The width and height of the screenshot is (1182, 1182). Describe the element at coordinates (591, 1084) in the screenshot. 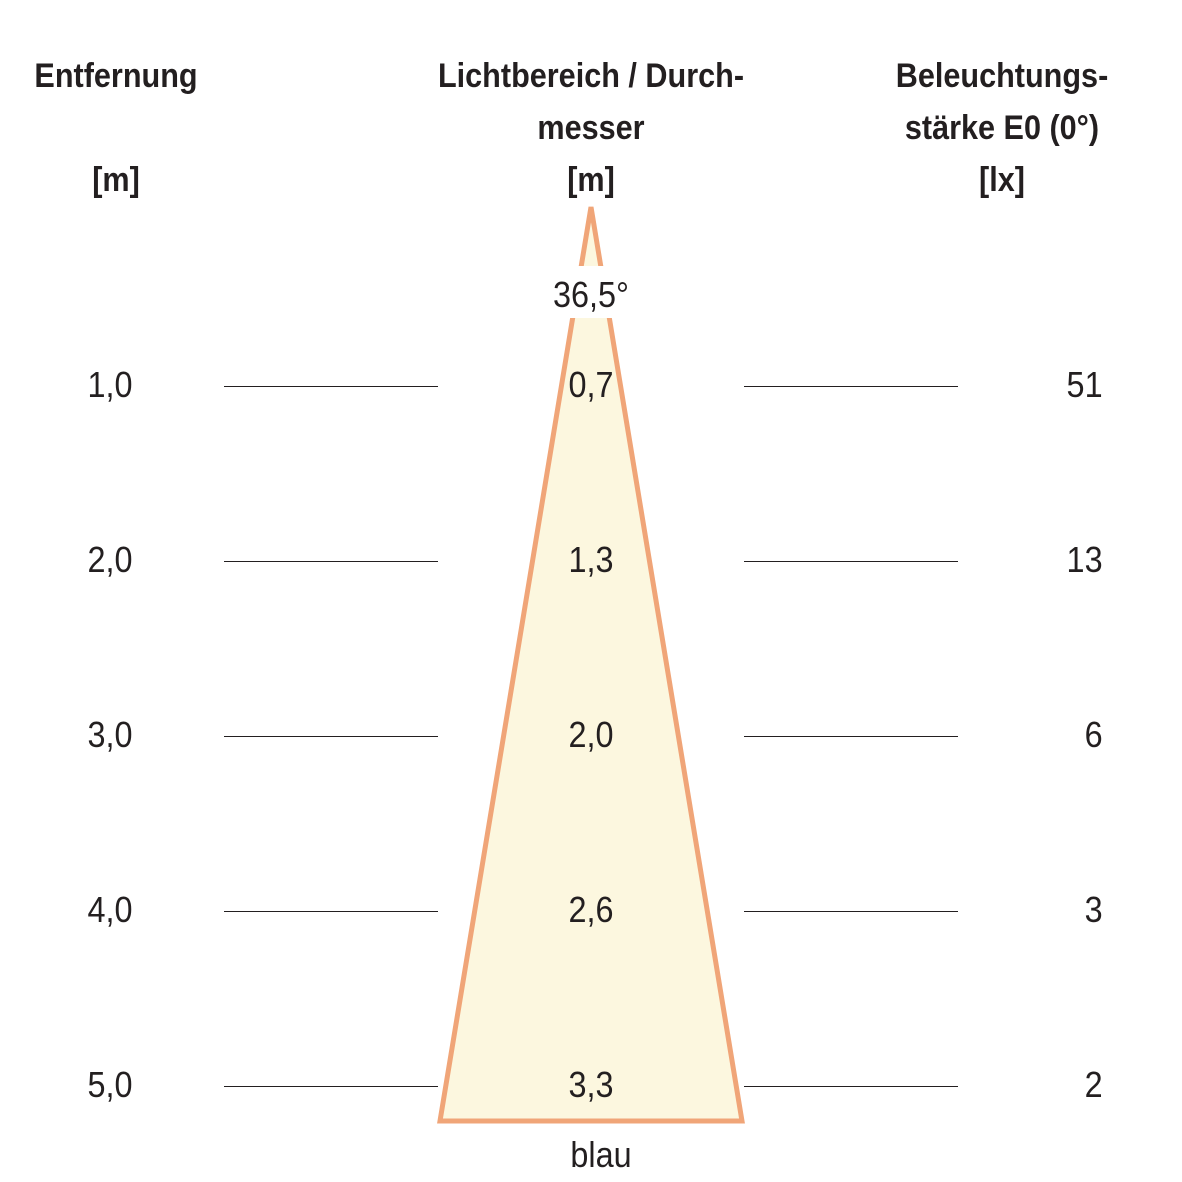

I see `diameter-value: 3,3` at that location.